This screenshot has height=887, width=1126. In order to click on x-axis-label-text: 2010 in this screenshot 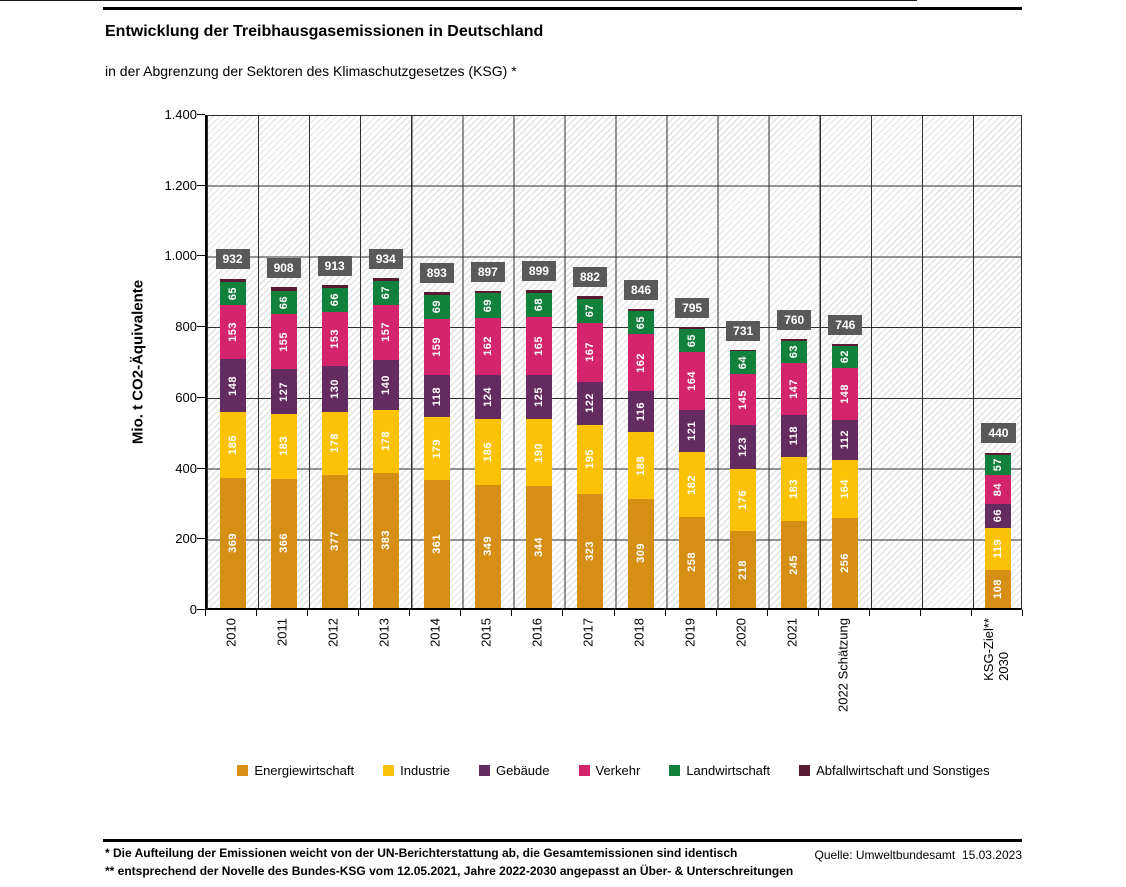, I will do `click(231, 632)`.